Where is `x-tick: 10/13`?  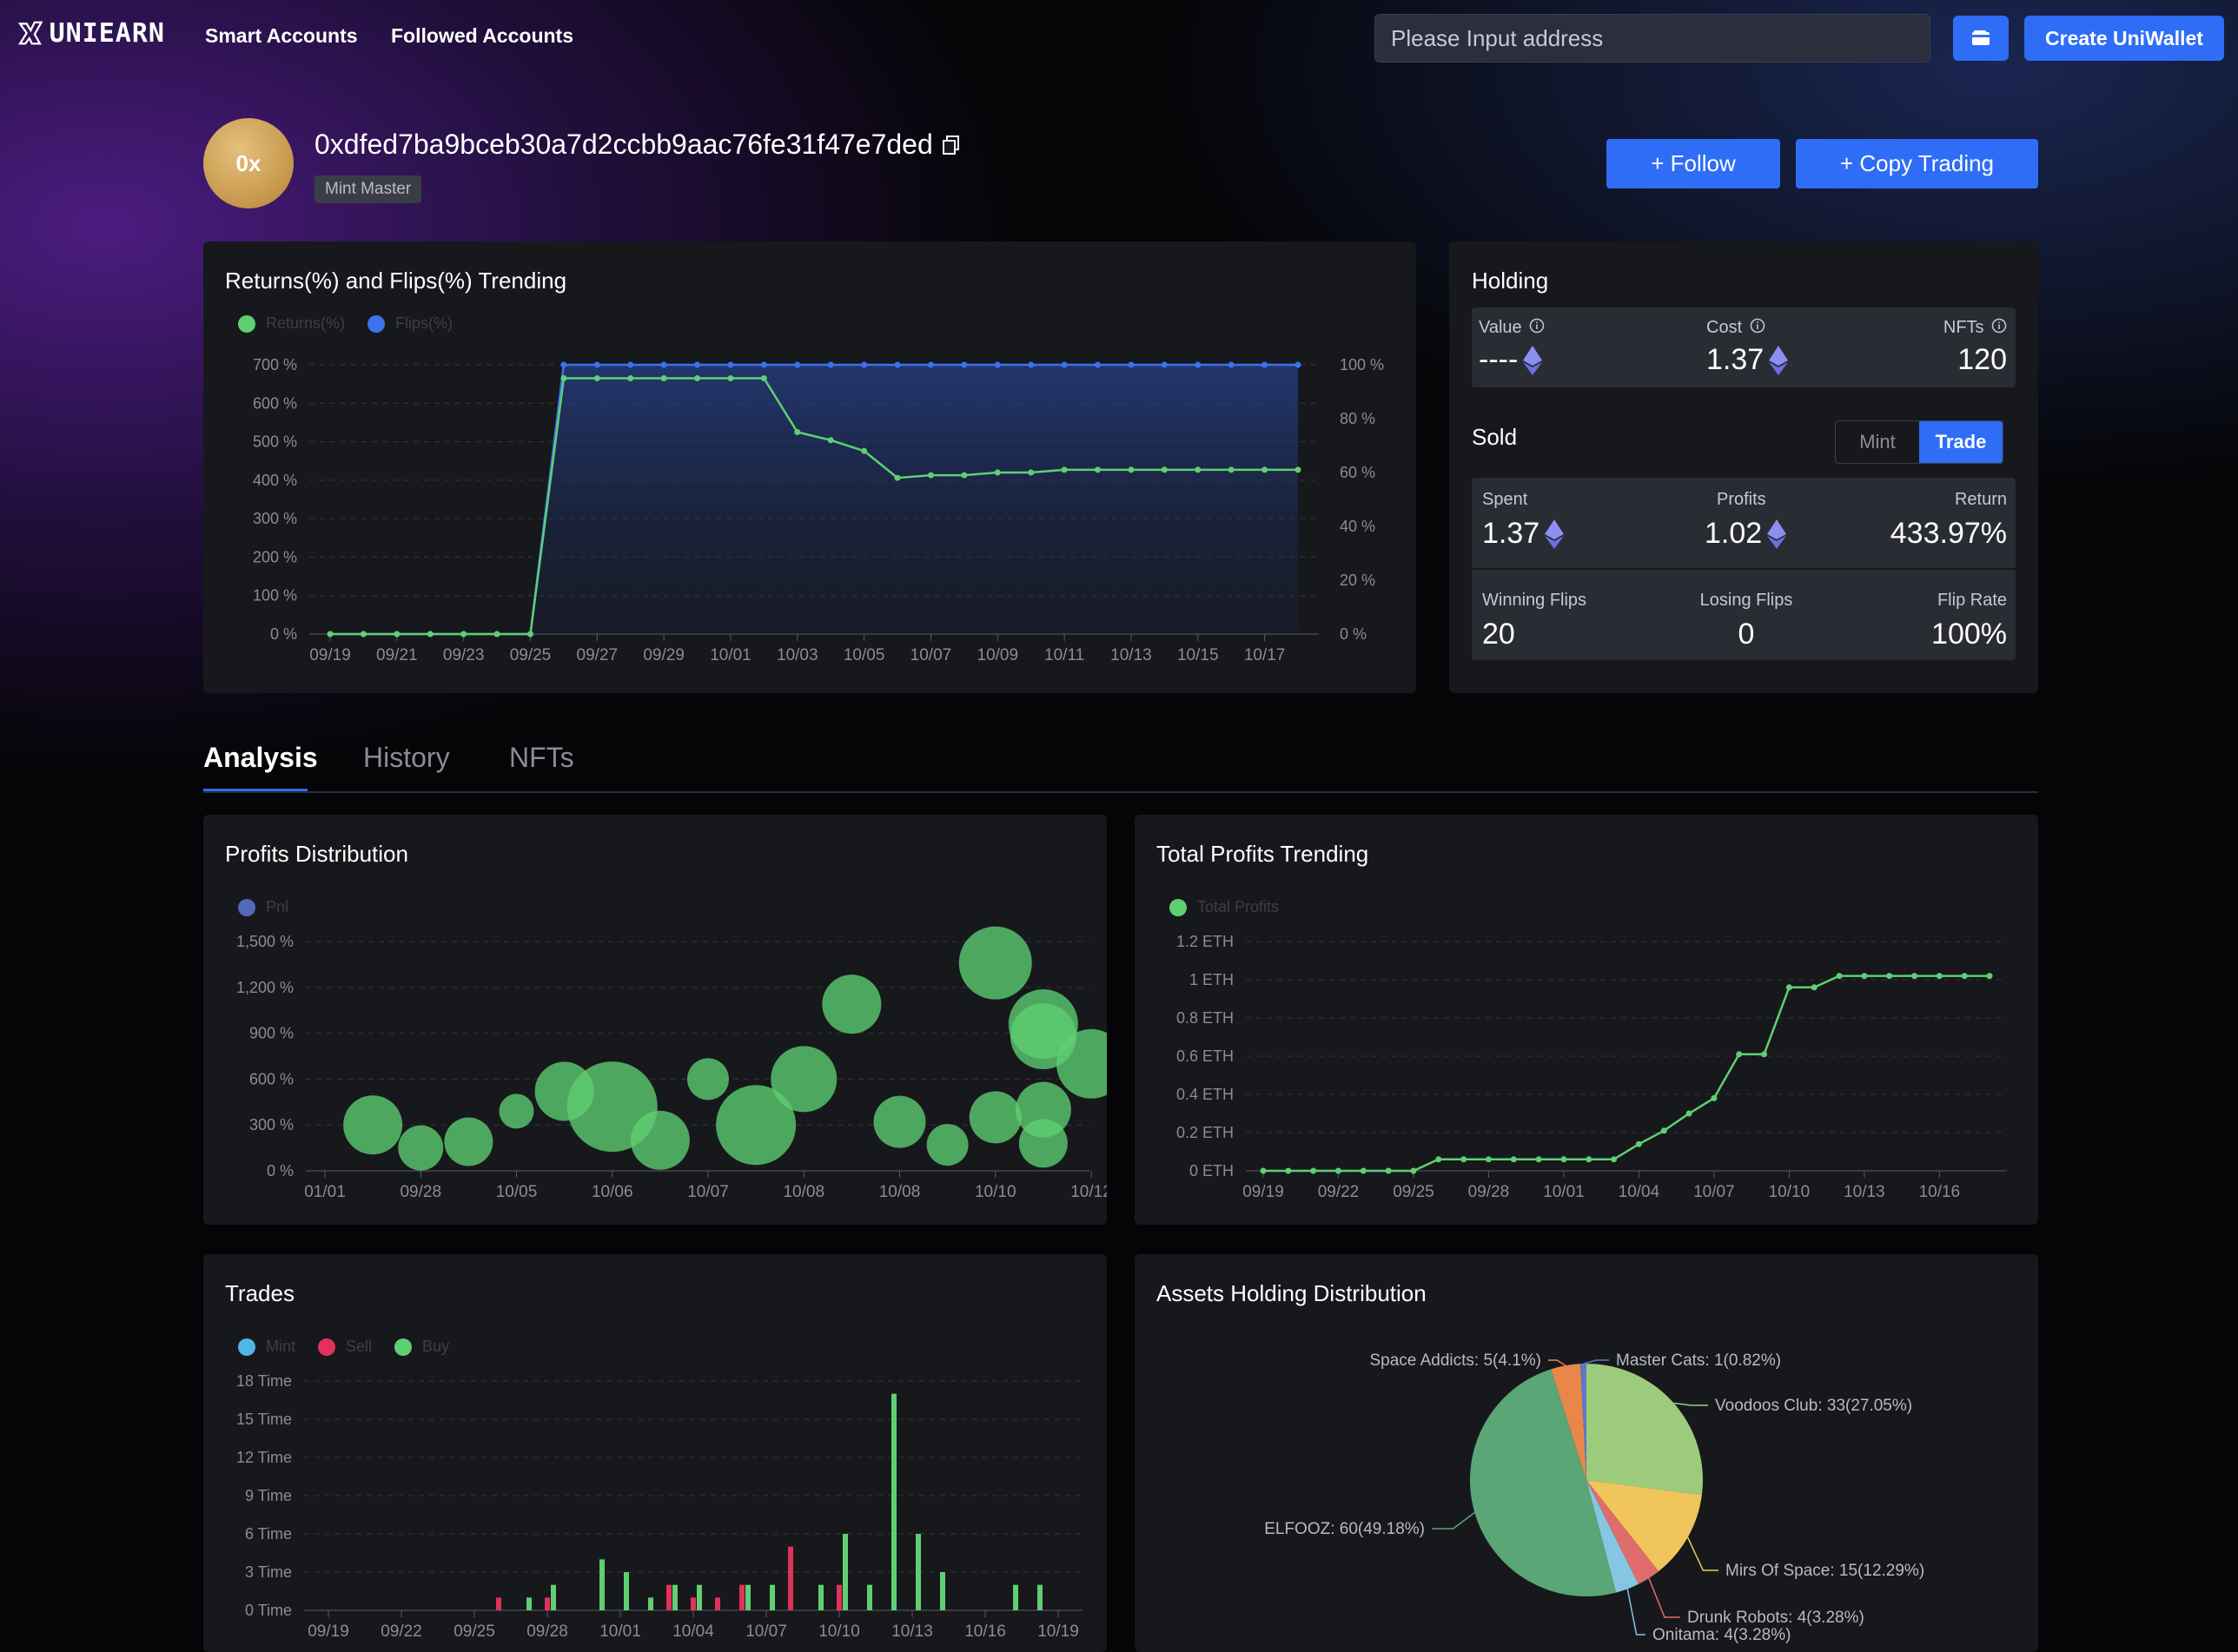 x-tick: 10/13 is located at coordinates (1131, 655).